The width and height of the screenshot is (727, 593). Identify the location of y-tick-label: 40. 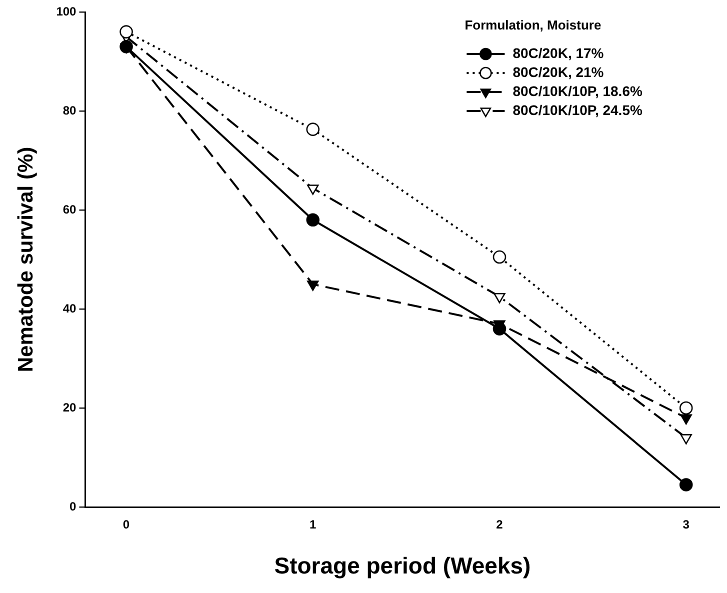
(69, 308).